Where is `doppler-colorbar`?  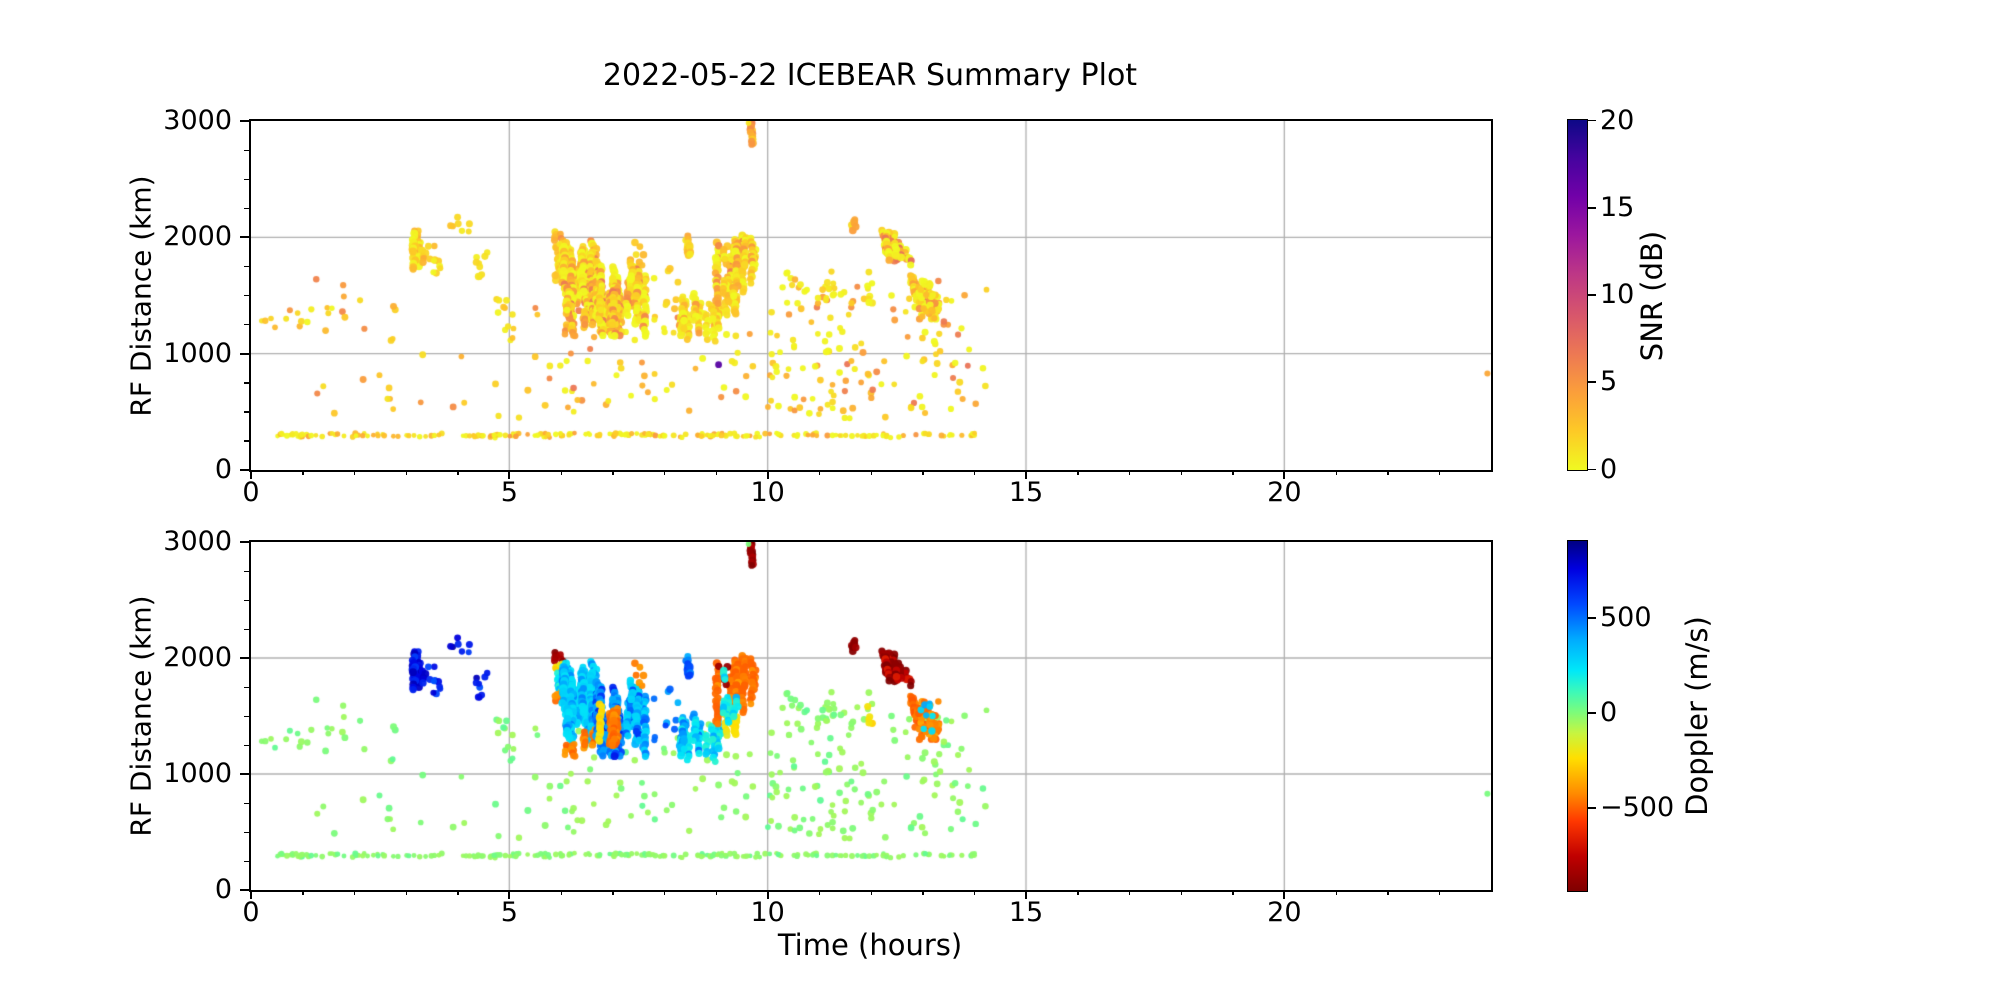 doppler-colorbar is located at coordinates (1577, 716).